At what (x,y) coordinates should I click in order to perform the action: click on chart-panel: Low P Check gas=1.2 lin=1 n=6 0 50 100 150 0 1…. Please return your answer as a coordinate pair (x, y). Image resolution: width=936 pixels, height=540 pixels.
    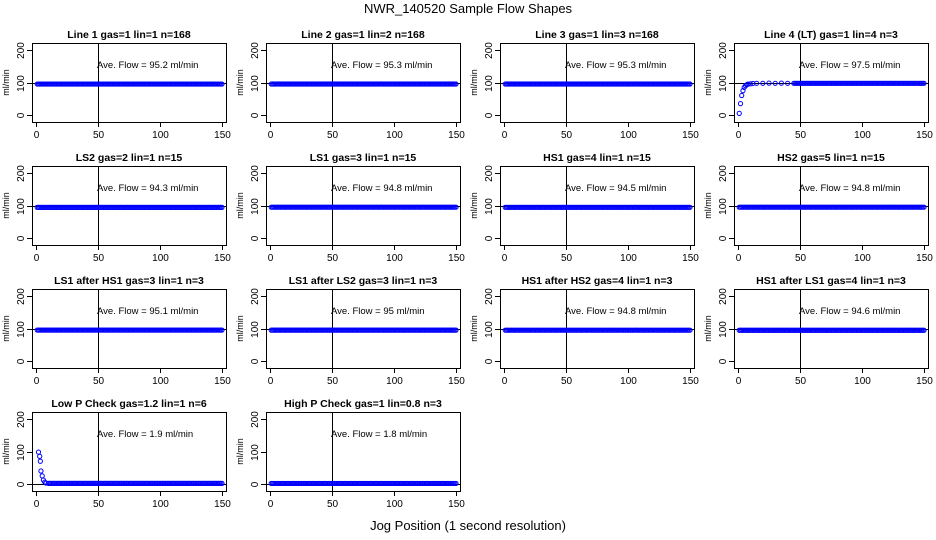
    Looking at the image, I should click on (116, 454).